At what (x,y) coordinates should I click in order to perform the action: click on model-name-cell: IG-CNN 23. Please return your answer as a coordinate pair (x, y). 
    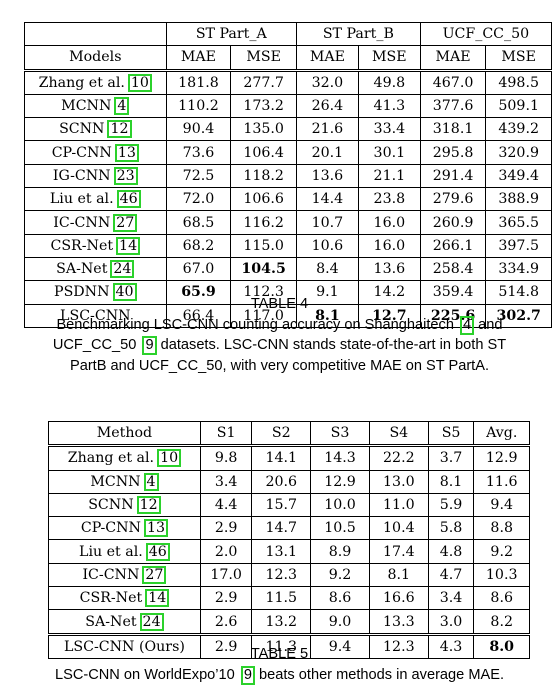
    Looking at the image, I should click on (95, 176).